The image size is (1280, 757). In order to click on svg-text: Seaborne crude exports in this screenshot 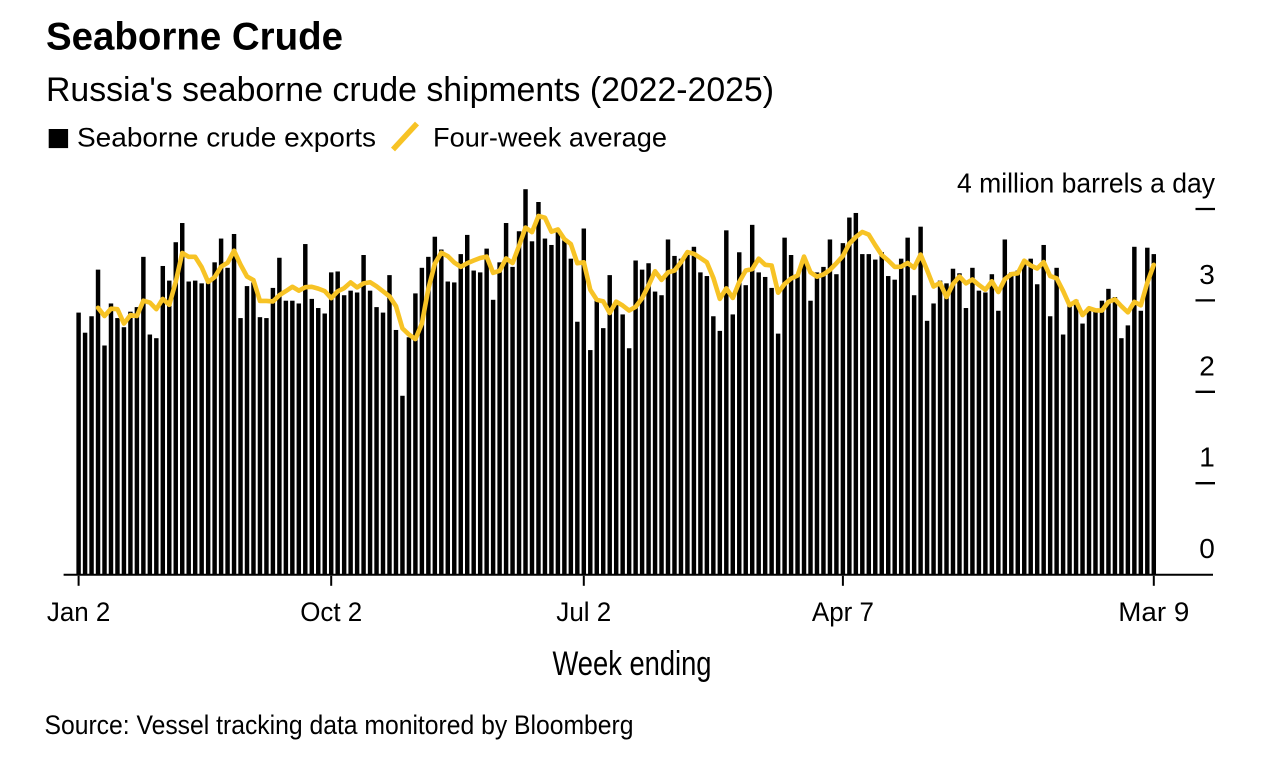, I will do `click(226, 138)`.